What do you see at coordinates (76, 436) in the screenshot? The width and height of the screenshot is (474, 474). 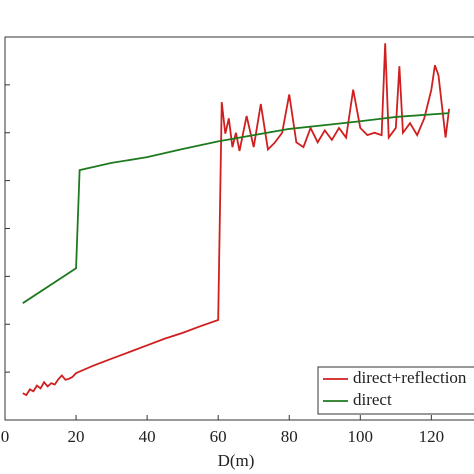 I see `x-tick-label: 20` at bounding box center [76, 436].